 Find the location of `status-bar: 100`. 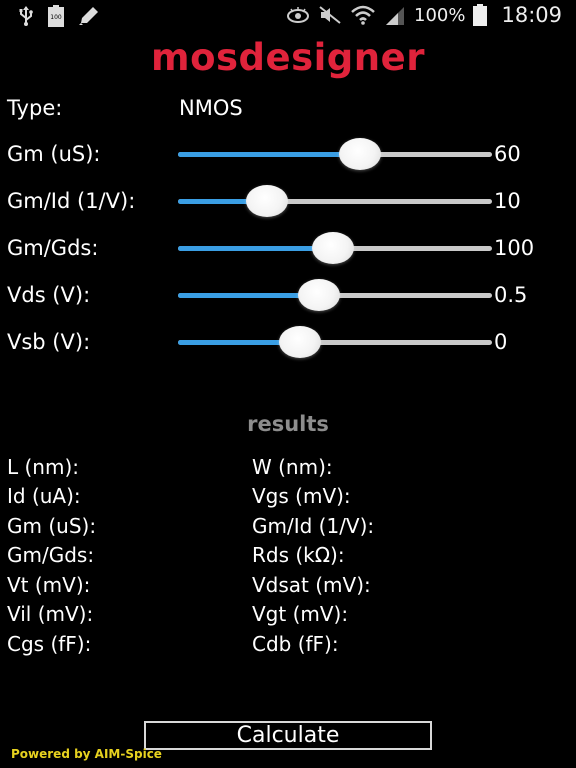

status-bar: 100 is located at coordinates (288, 15).